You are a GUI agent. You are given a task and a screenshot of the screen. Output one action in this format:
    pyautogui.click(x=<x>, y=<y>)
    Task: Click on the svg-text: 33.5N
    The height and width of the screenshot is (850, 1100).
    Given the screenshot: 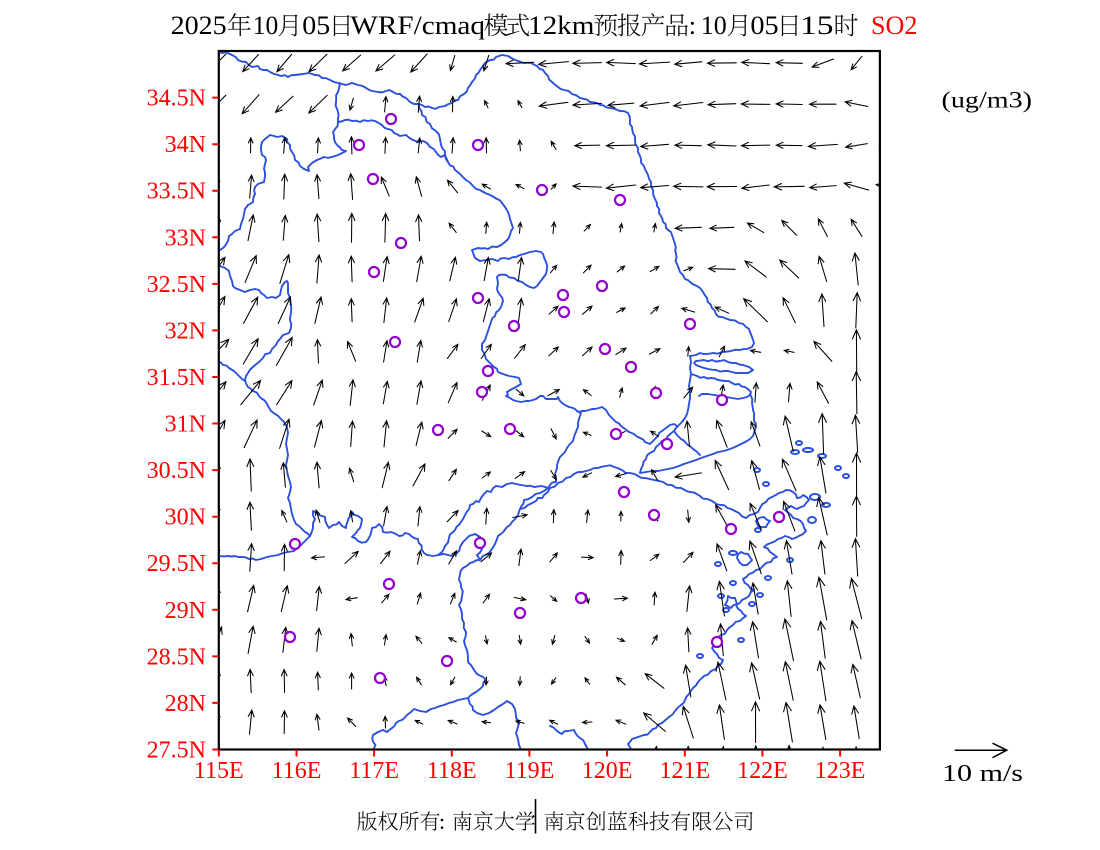 What is the action you would take?
    pyautogui.click(x=176, y=192)
    